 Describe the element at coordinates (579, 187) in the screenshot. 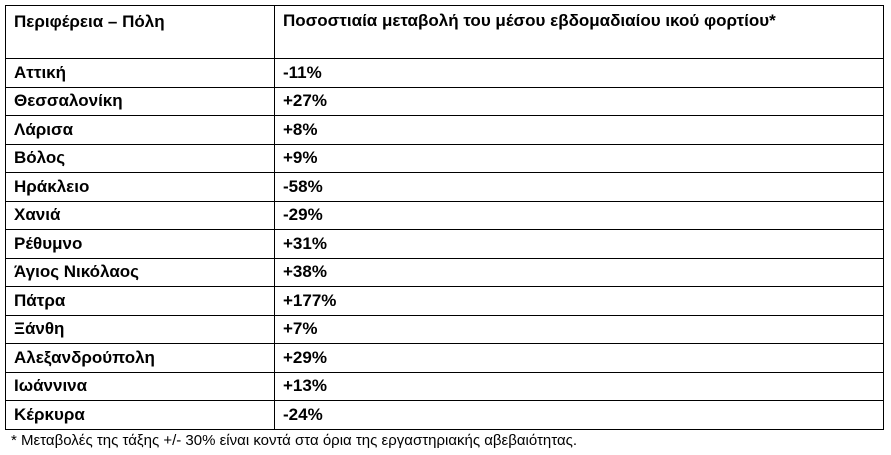

I see `cell-change: -58%` at that location.